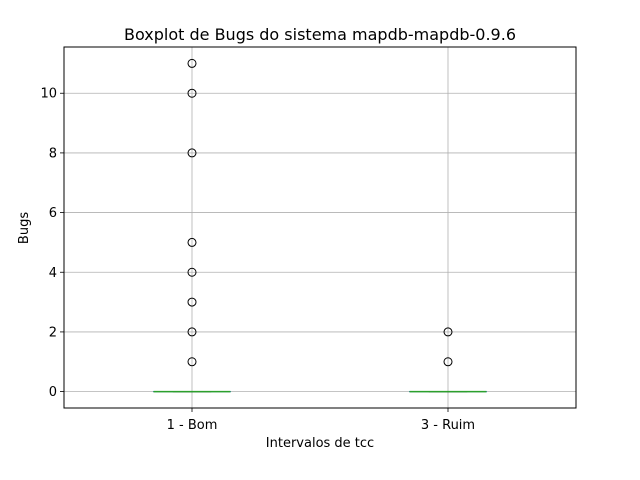  Describe the element at coordinates (321, 420) in the screenshot. I see `x-axis-ticks: 1 - Bom 3 - Ruim` at that location.